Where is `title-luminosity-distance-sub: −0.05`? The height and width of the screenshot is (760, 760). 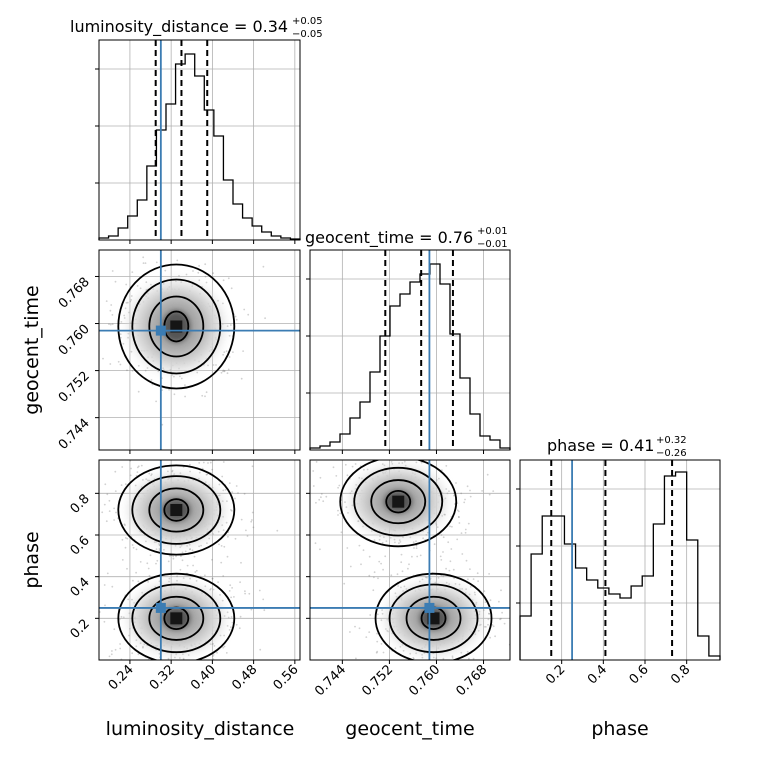 title-luminosity-distance-sub: −0.05 is located at coordinates (307, 34).